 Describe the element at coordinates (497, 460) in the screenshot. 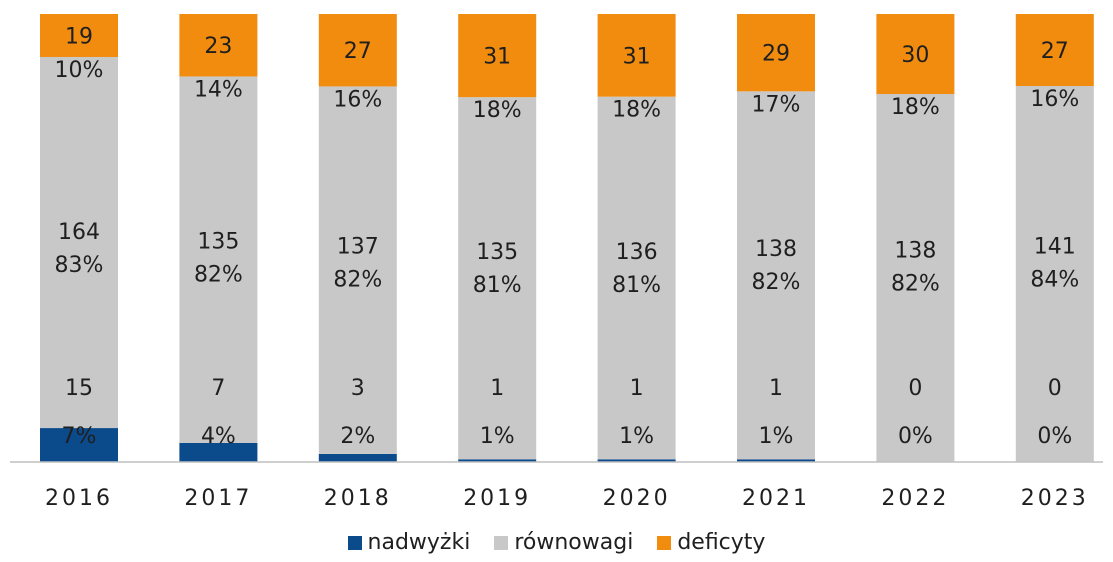

I see `bar-nadwyzki-2019` at that location.